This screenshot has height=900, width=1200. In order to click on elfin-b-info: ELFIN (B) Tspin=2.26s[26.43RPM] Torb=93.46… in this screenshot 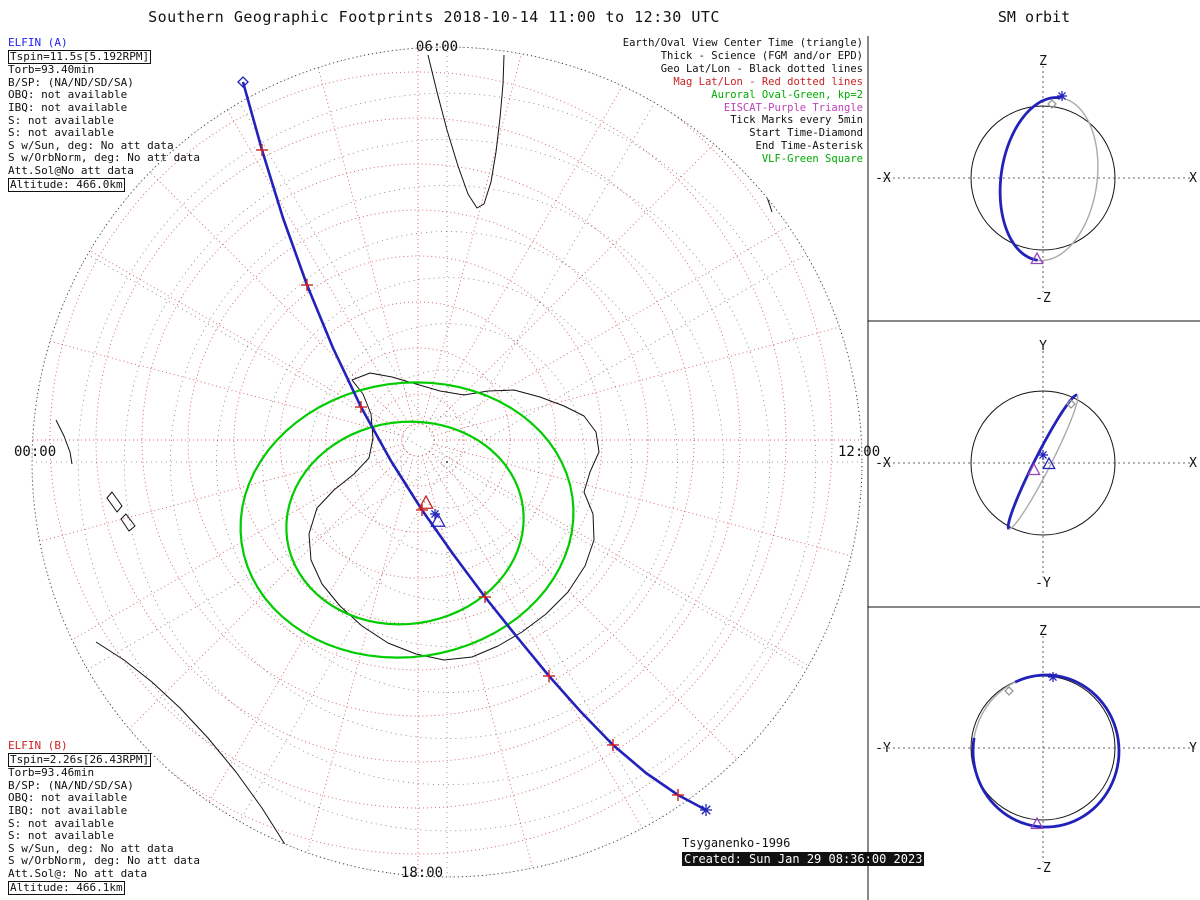, I will do `click(104, 817)`.